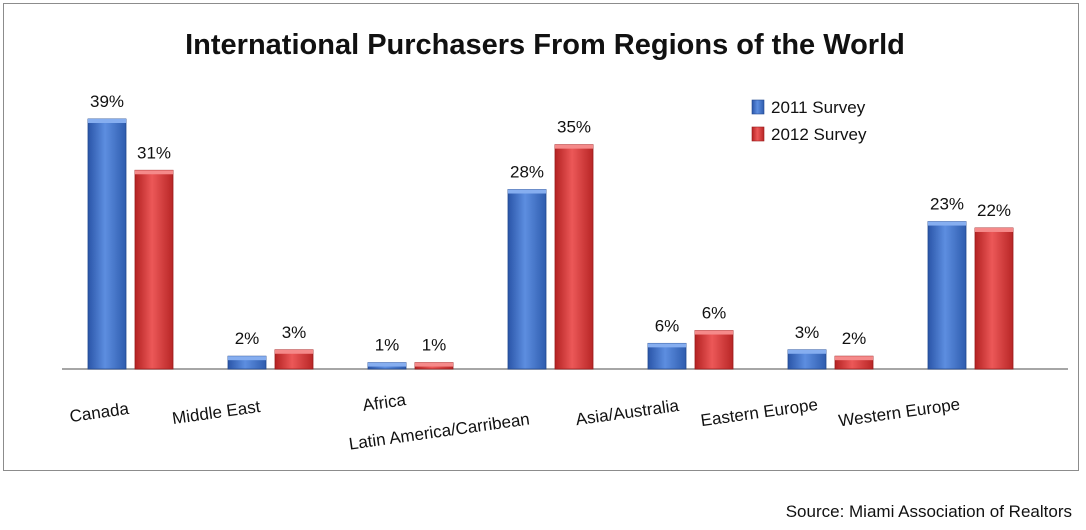  I want to click on data-label: 39%, so click(107, 101).